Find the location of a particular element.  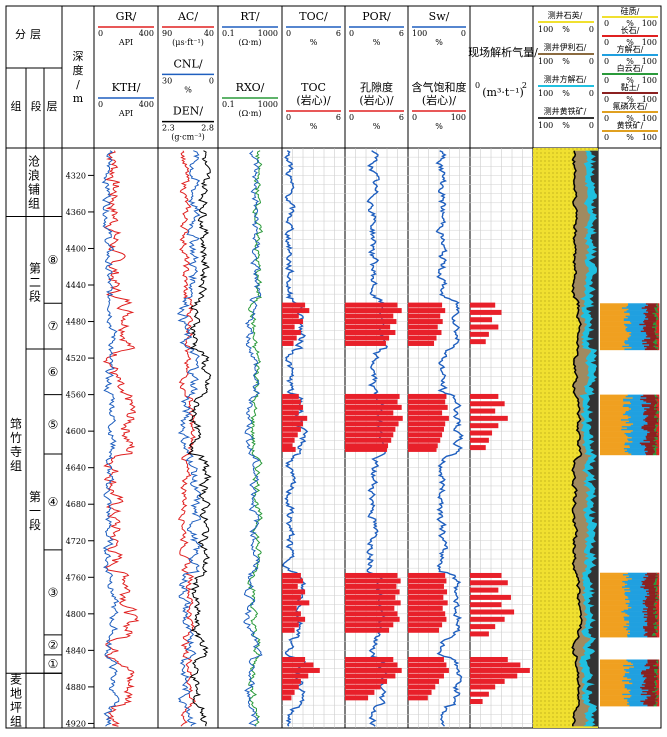

scale-min: 30 is located at coordinates (167, 80).